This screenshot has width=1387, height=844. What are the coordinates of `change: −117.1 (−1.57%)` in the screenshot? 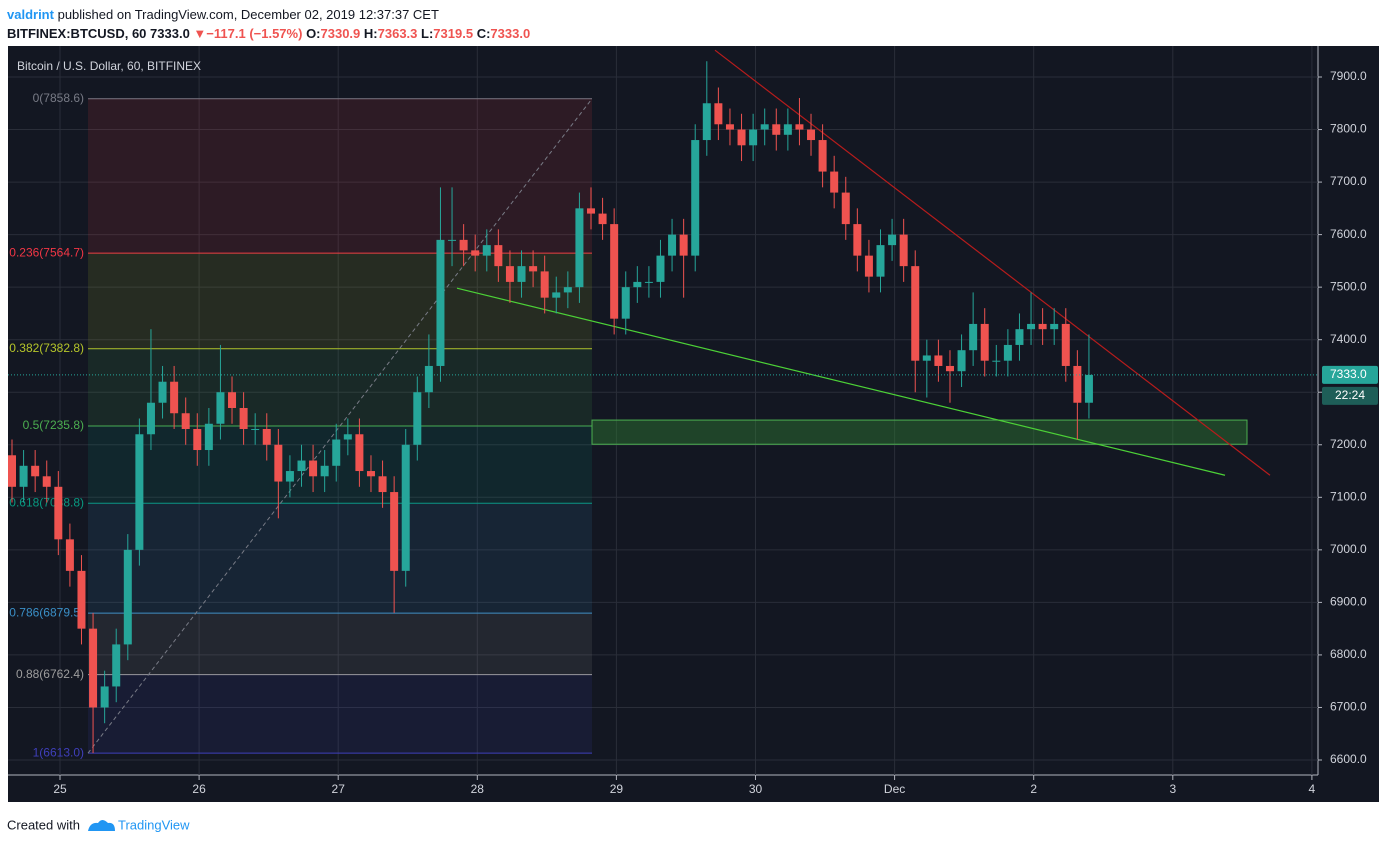 It's located at (254, 33).